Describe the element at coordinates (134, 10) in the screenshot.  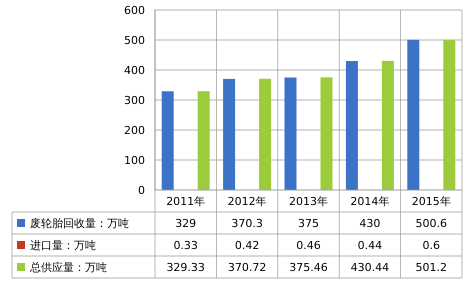
I see `y-tick-label: 600` at that location.